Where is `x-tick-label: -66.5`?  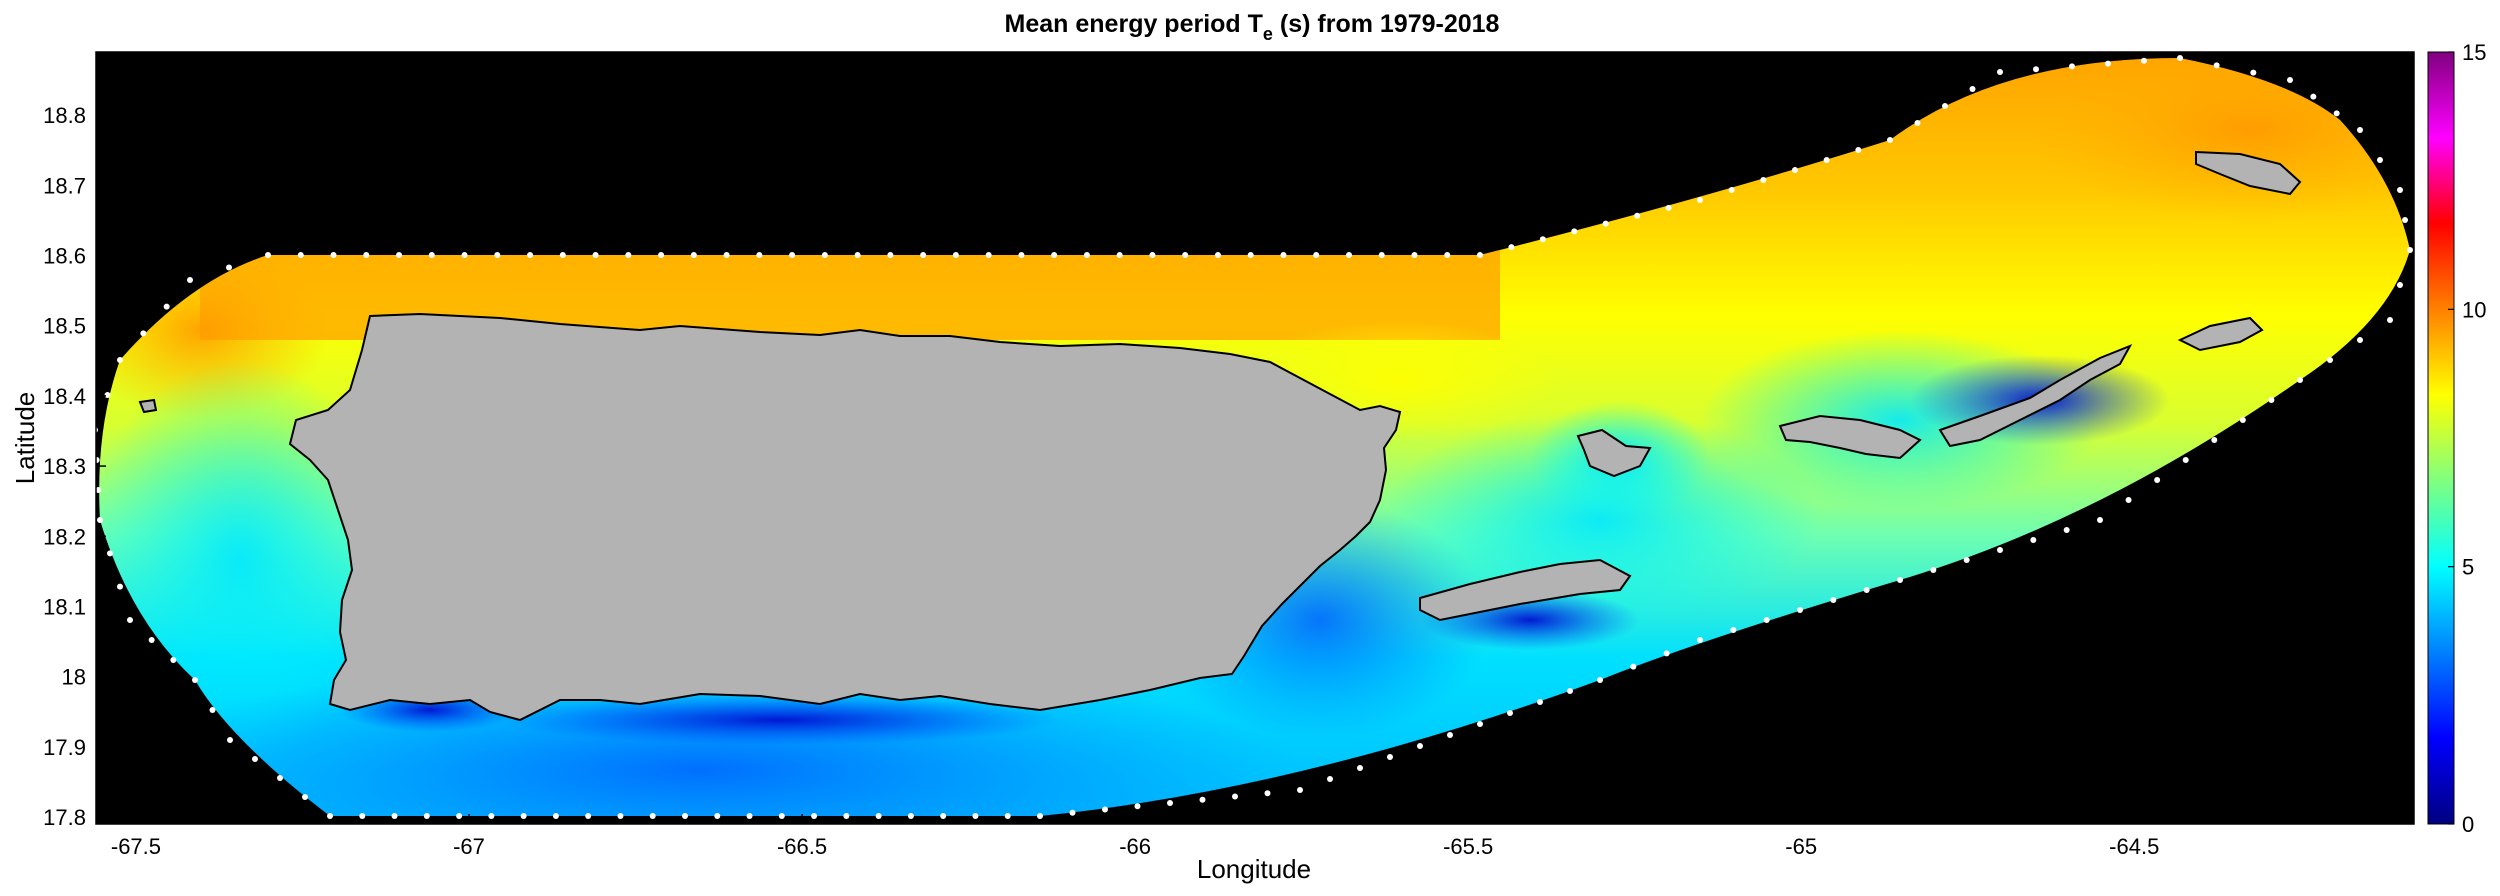 x-tick-label: -66.5 is located at coordinates (802, 846).